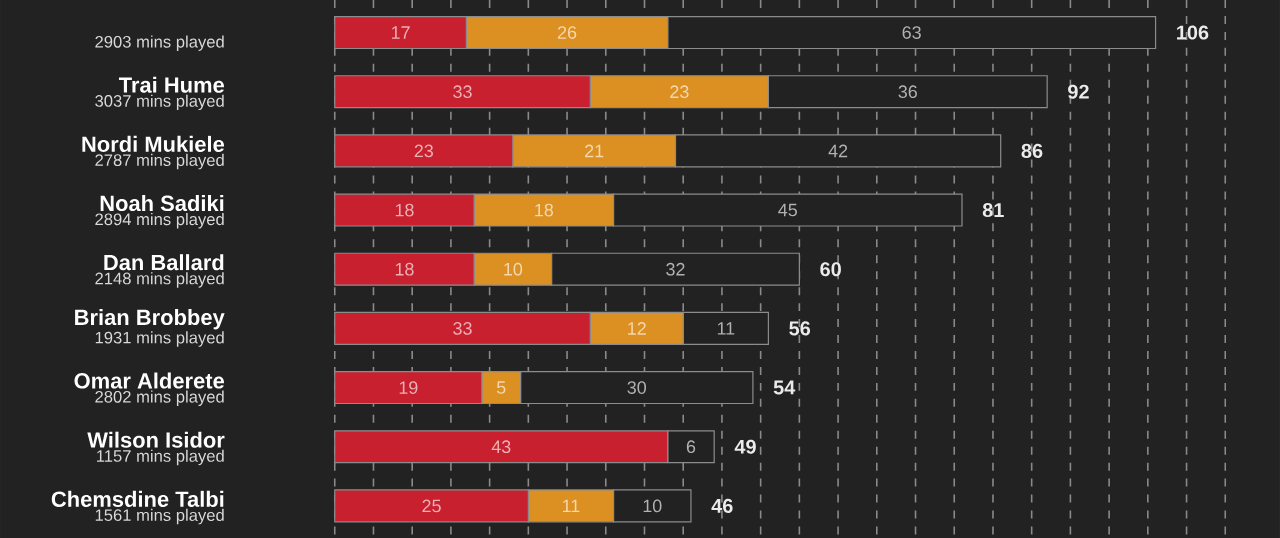 Image resolution: width=1280 pixels, height=538 pixels. I want to click on text: 2148 mins played, so click(159, 279).